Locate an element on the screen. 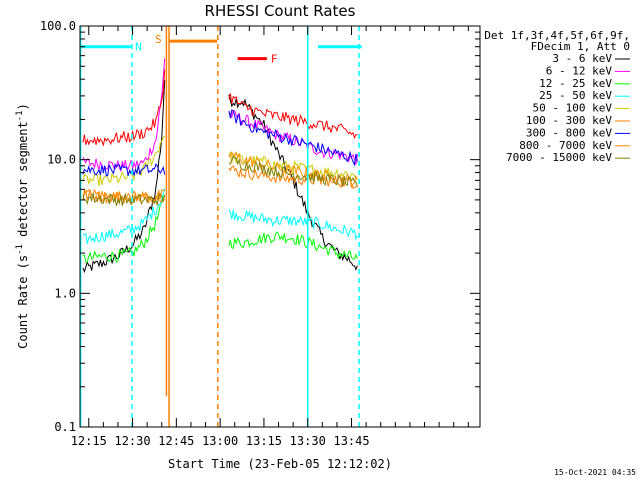 The width and height of the screenshot is (640, 480). chart-title: RHESSI Count Rates is located at coordinates (280, 11).